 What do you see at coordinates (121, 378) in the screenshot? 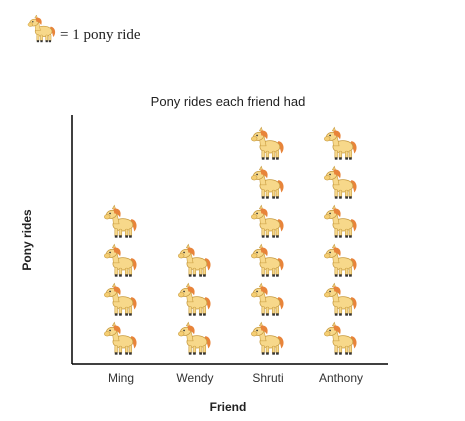
I see `x-tick-label: Ming` at bounding box center [121, 378].